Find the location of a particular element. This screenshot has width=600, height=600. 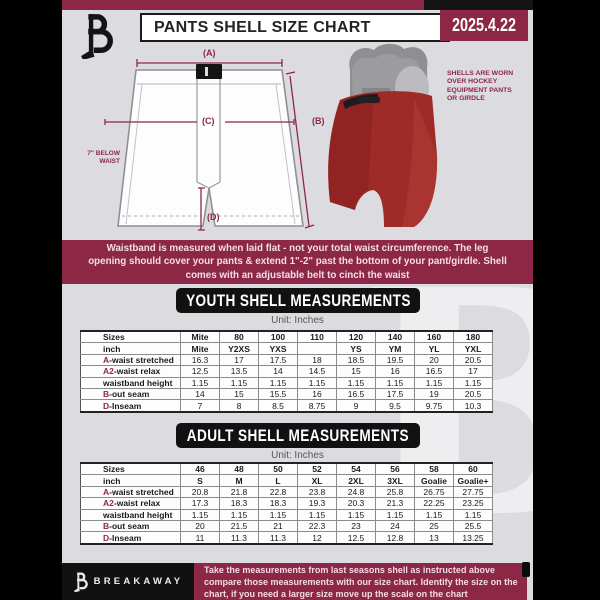

cell-value: 12 is located at coordinates (317, 538).